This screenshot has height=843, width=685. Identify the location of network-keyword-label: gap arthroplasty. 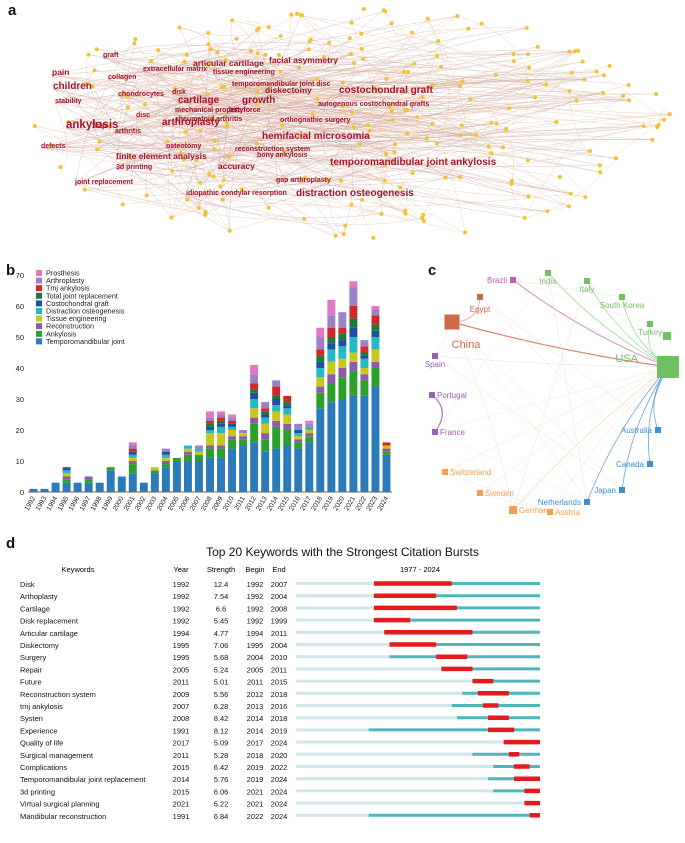
(303, 180).